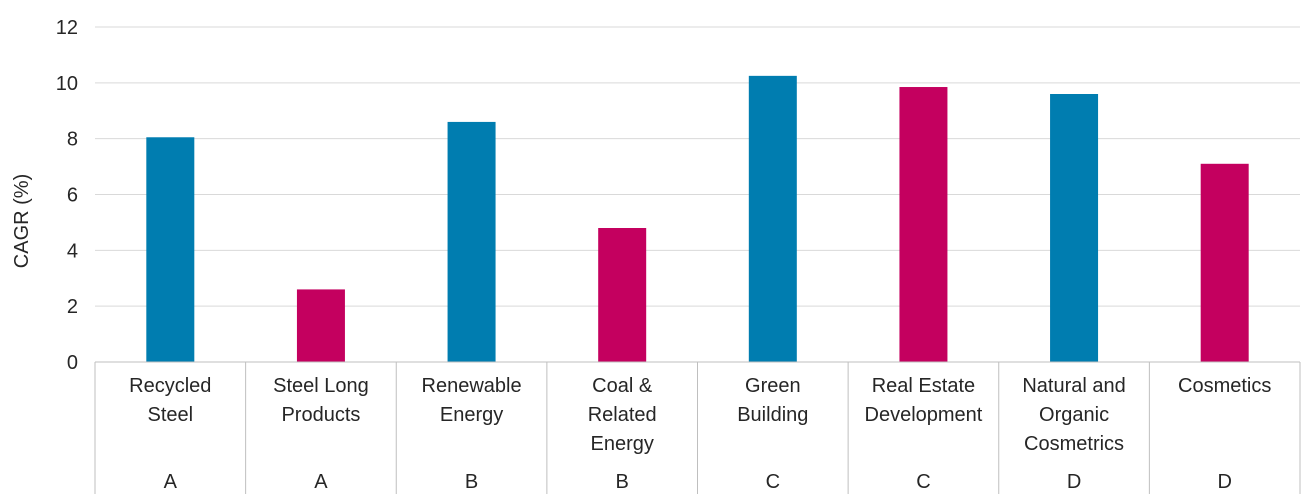  I want to click on x-category-label-line: Steel Long, so click(321, 386).